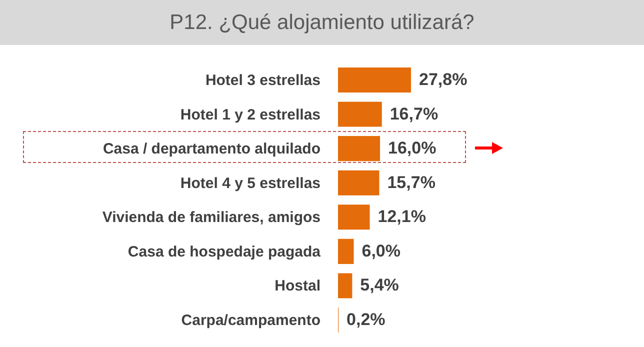 The height and width of the screenshot is (347, 644). I want to click on data-label: 15,7%, so click(411, 182).